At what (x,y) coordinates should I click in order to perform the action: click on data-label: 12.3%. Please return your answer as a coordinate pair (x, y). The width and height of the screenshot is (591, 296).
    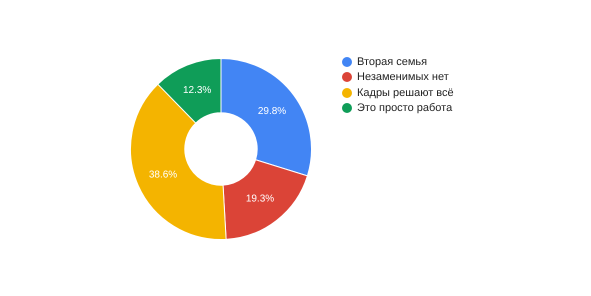
    Looking at the image, I should click on (197, 90).